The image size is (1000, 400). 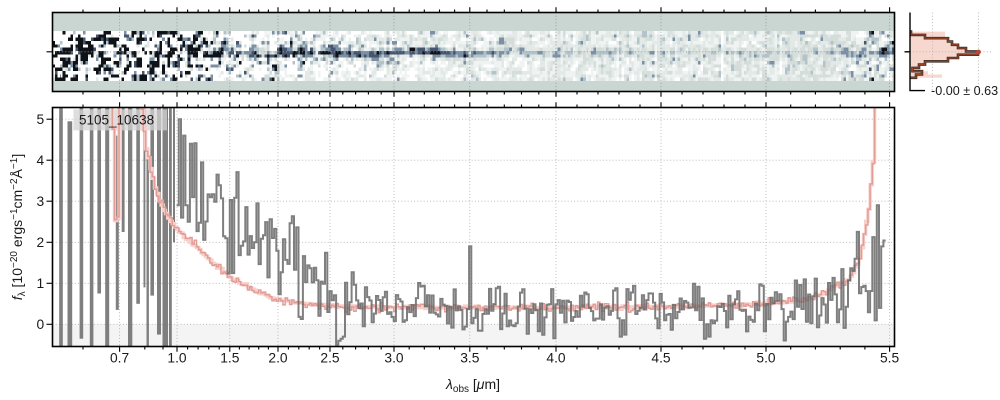 What do you see at coordinates (119, 358) in the screenshot?
I see `svg-text: 0.7` at bounding box center [119, 358].